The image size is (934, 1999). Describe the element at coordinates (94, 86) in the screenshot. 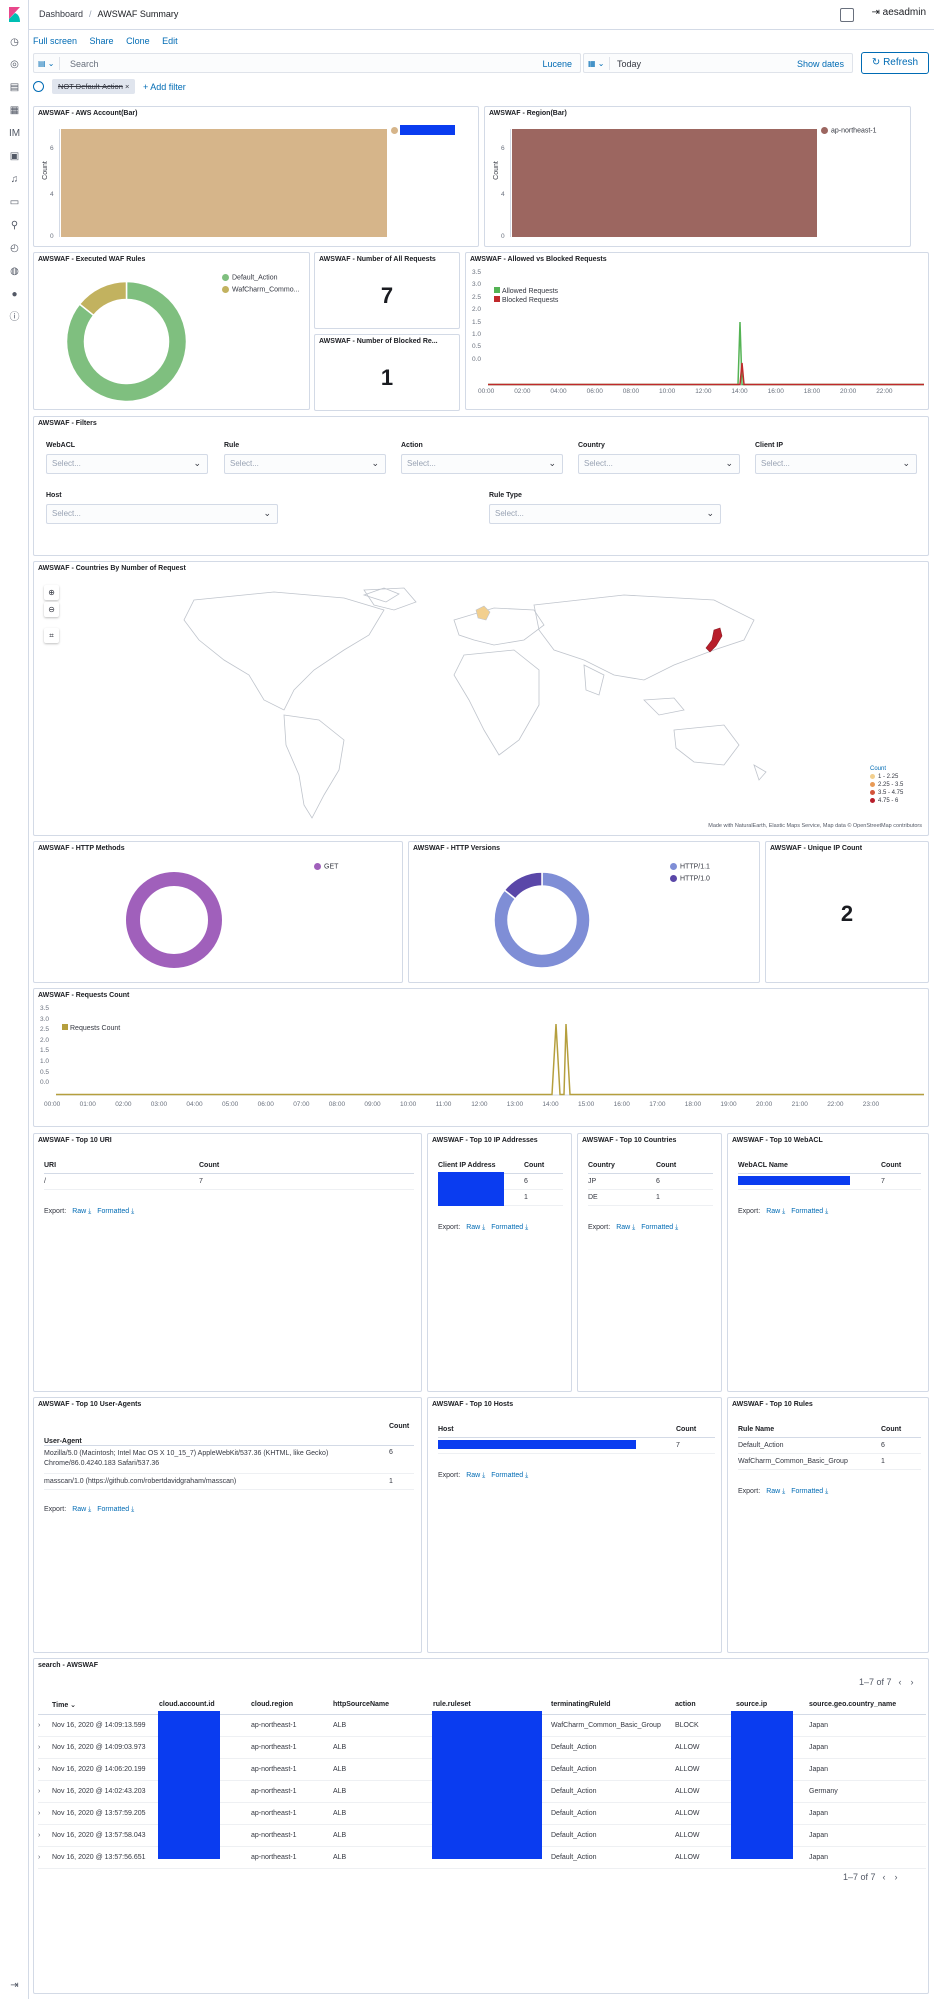

I see `filter-pill: NOT Default-Action ×` at that location.